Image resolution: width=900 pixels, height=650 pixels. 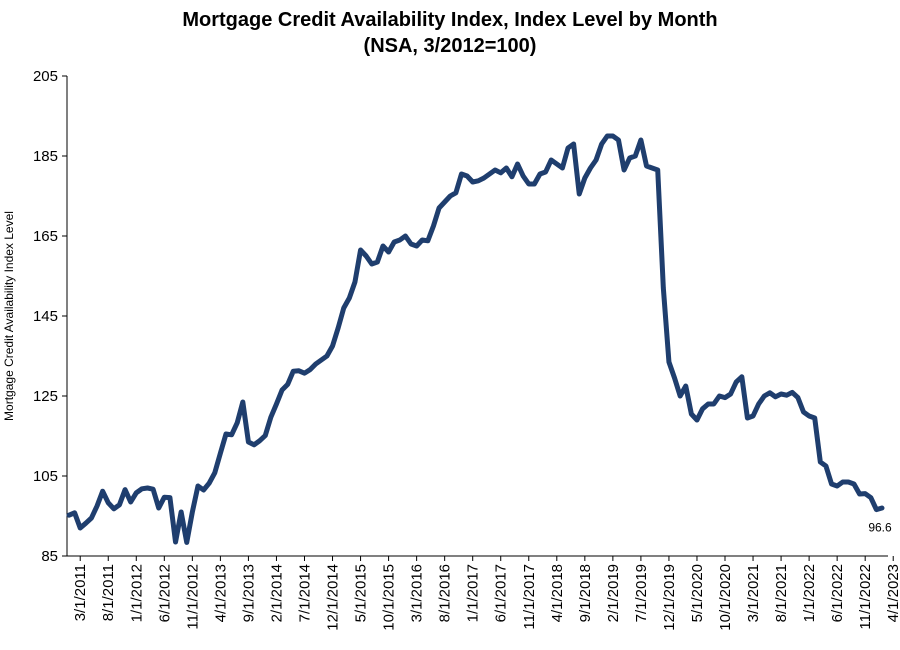 I want to click on x-tick-label: 5/1/2015, so click(x=361, y=593).